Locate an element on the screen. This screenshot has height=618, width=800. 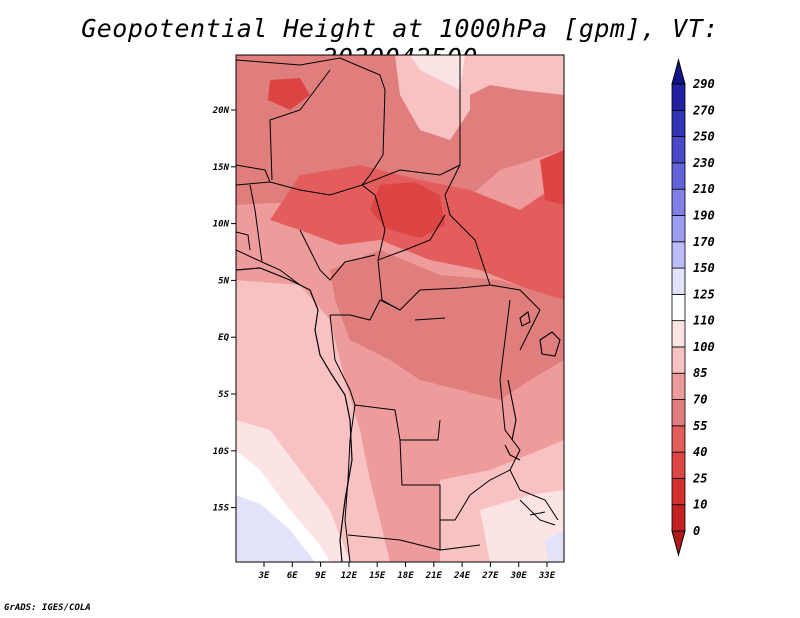
lon-tick-label: 30E is located at coordinates (519, 576).